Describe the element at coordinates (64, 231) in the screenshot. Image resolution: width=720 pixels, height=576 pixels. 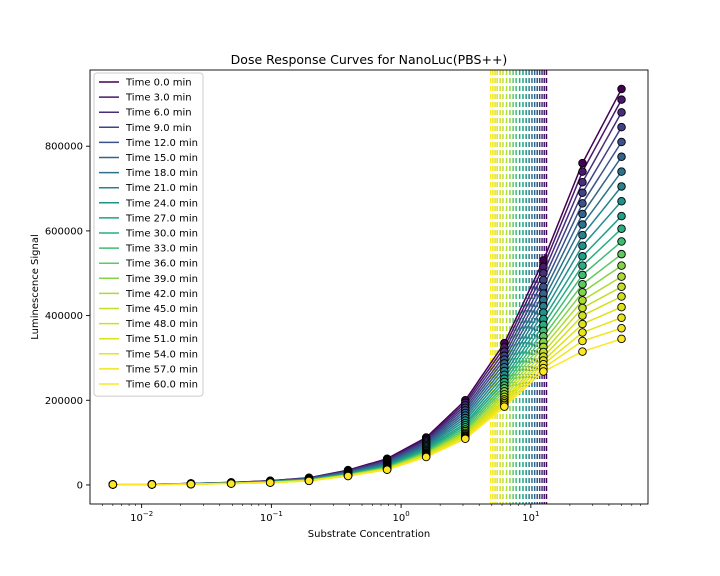
I see `y-tick-label: 600000` at that location.